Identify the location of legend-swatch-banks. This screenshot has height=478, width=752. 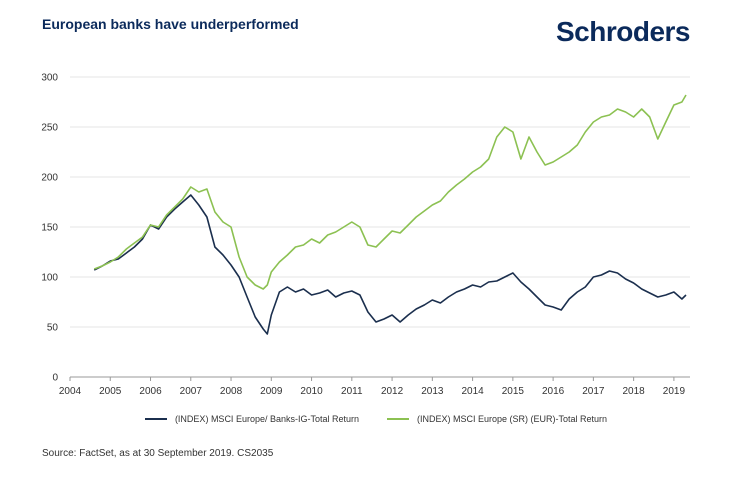
(155, 419).